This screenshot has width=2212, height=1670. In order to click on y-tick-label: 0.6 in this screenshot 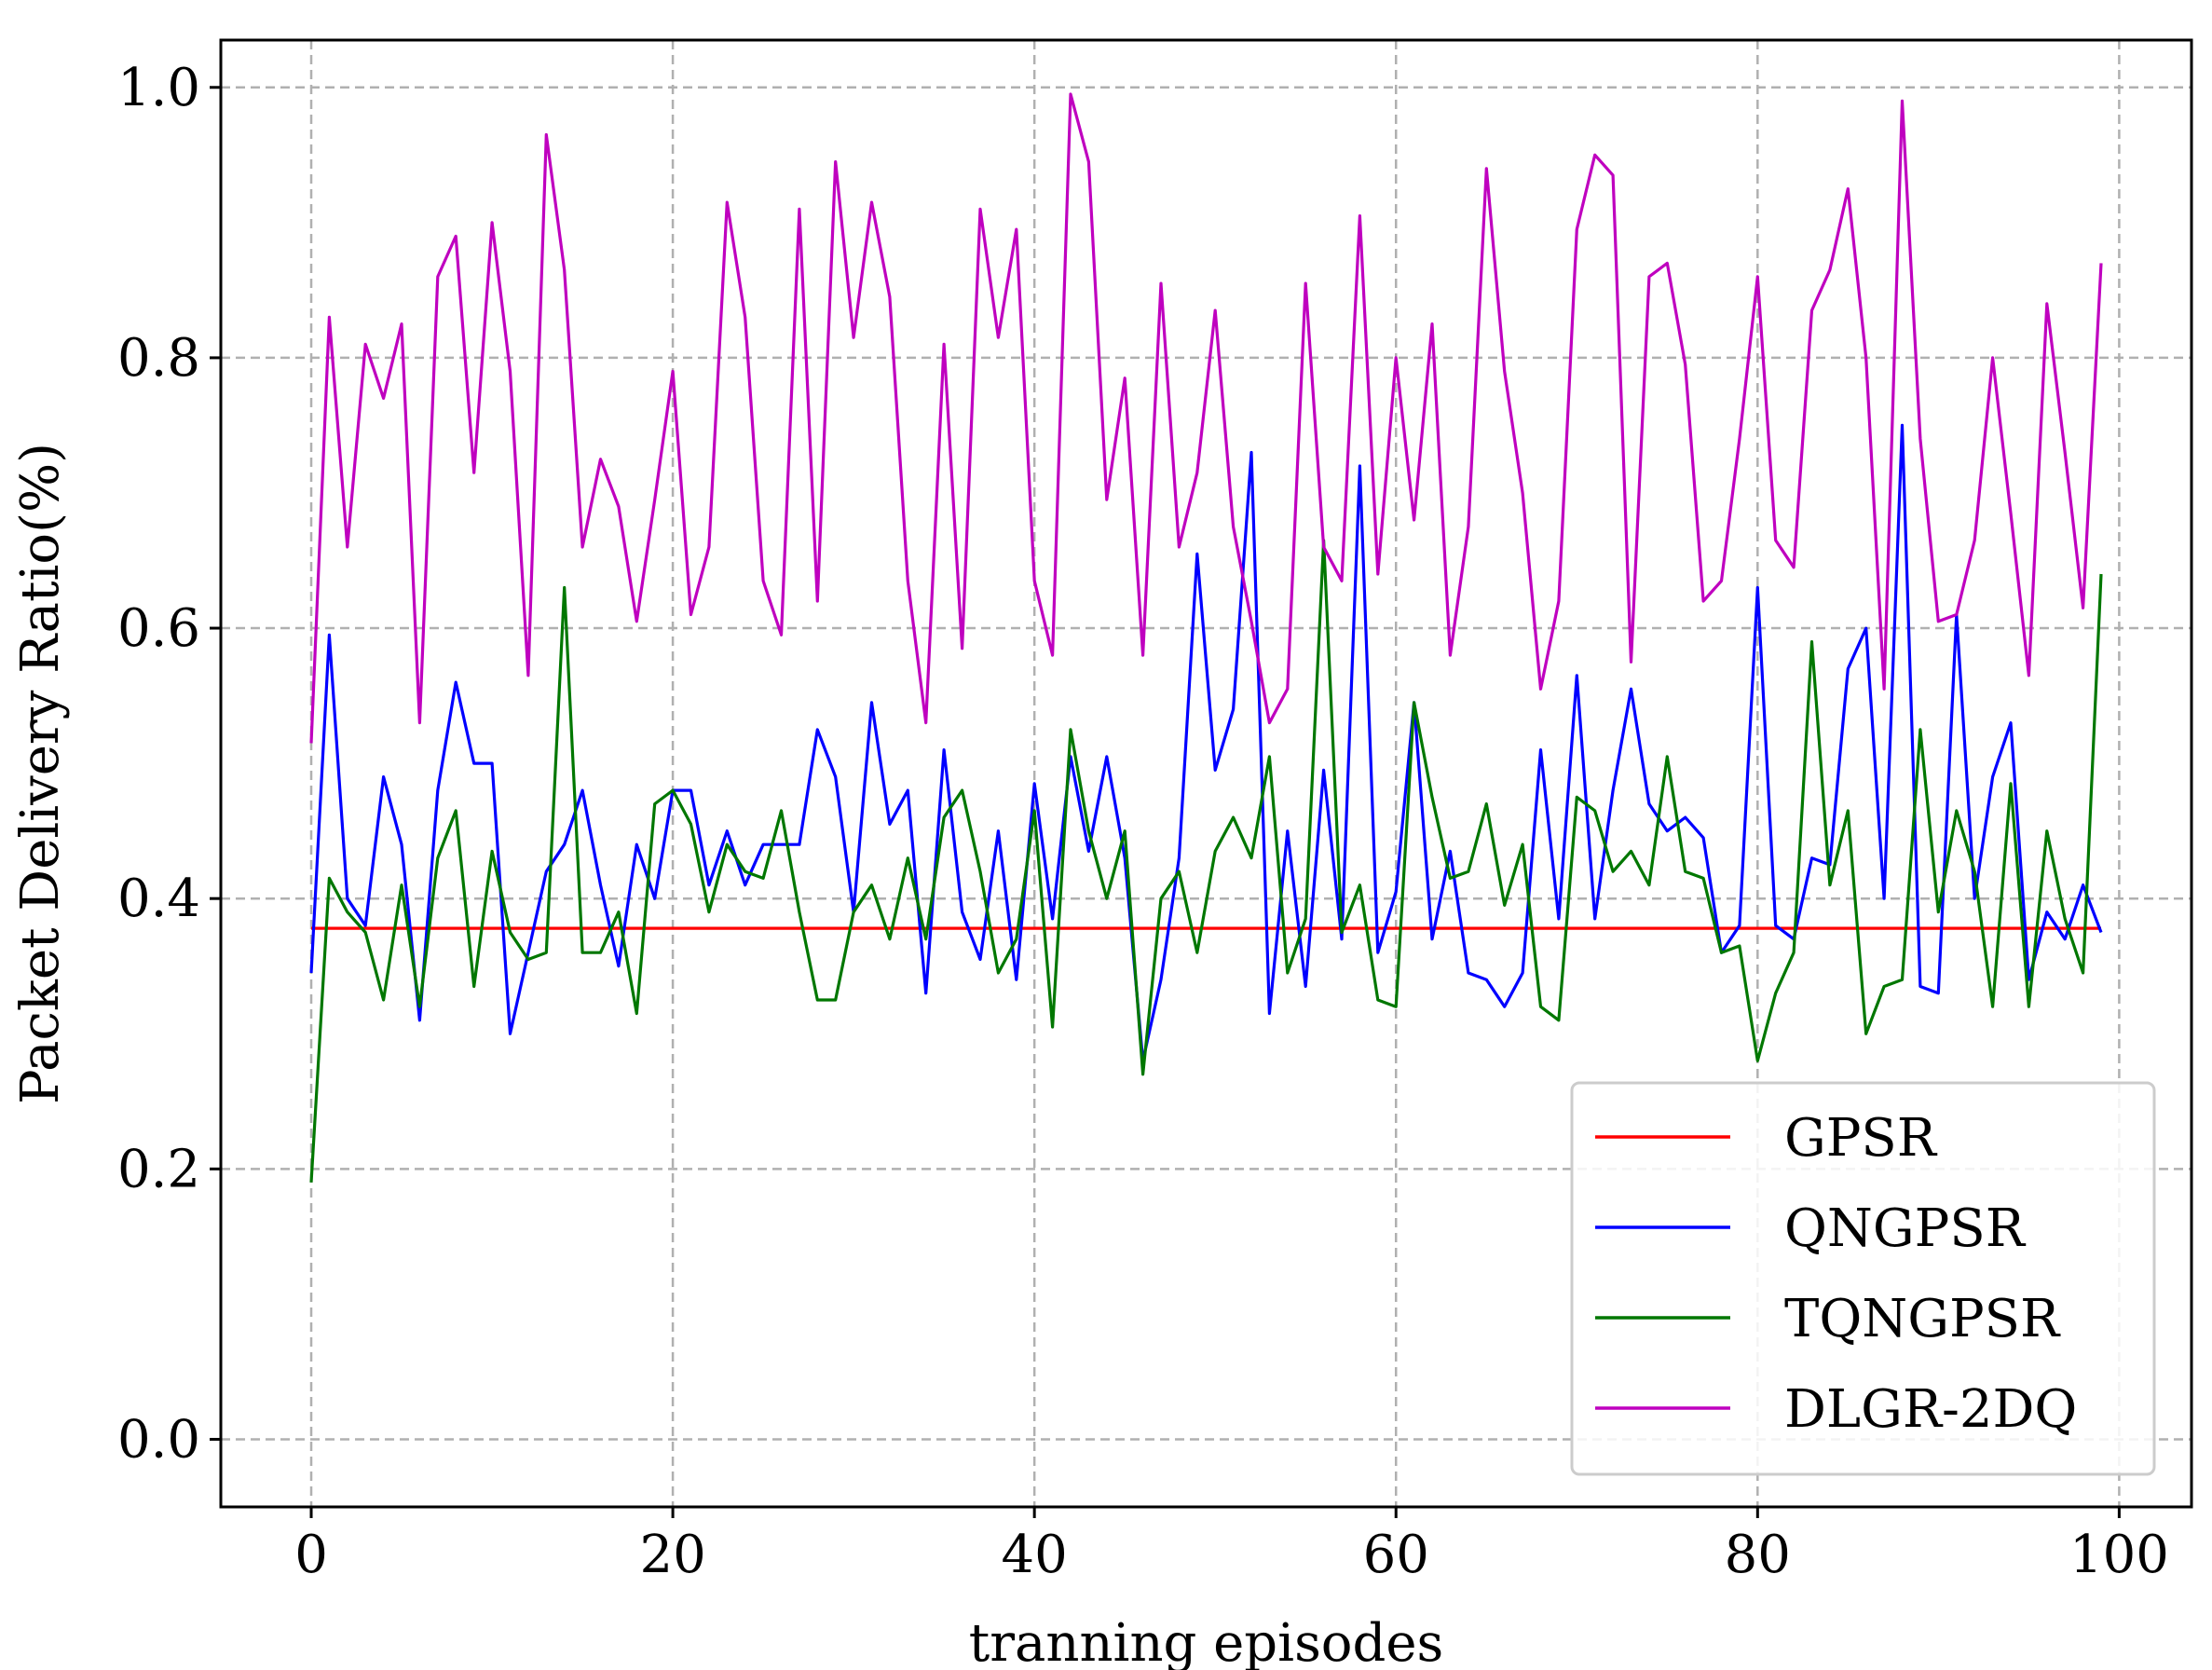, I will do `click(158, 628)`.